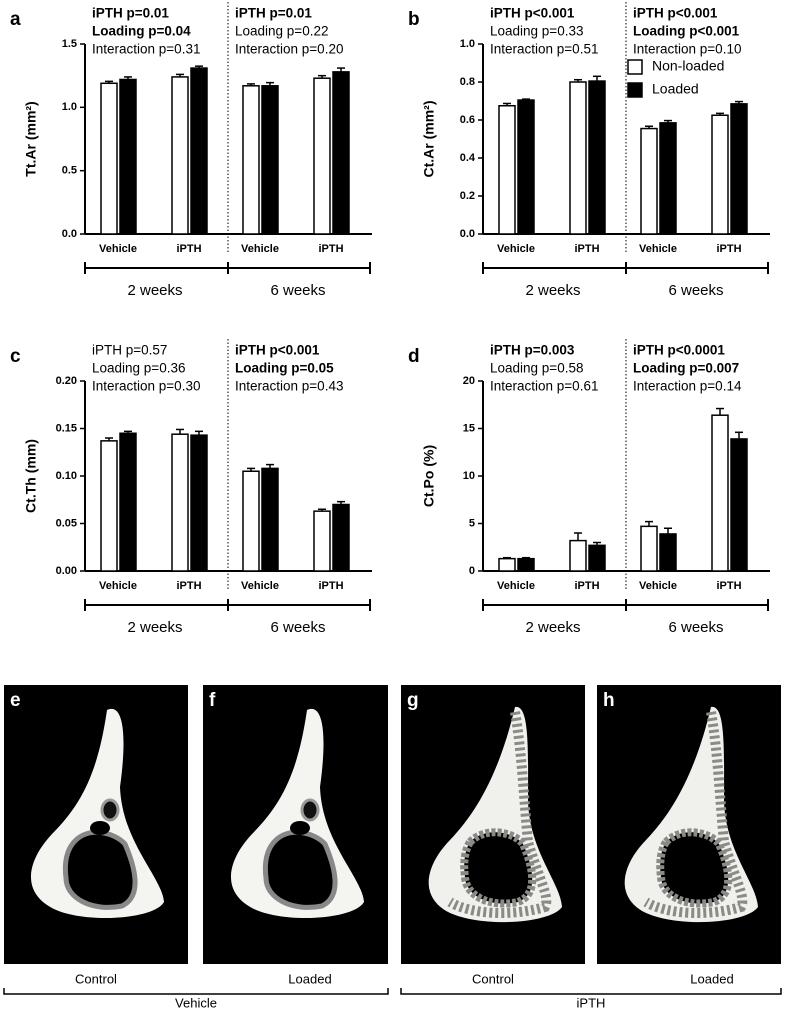 The height and width of the screenshot is (1016, 790). What do you see at coordinates (536, 368) in the screenshot?
I see `stat-annotation: Loading p=0.58` at bounding box center [536, 368].